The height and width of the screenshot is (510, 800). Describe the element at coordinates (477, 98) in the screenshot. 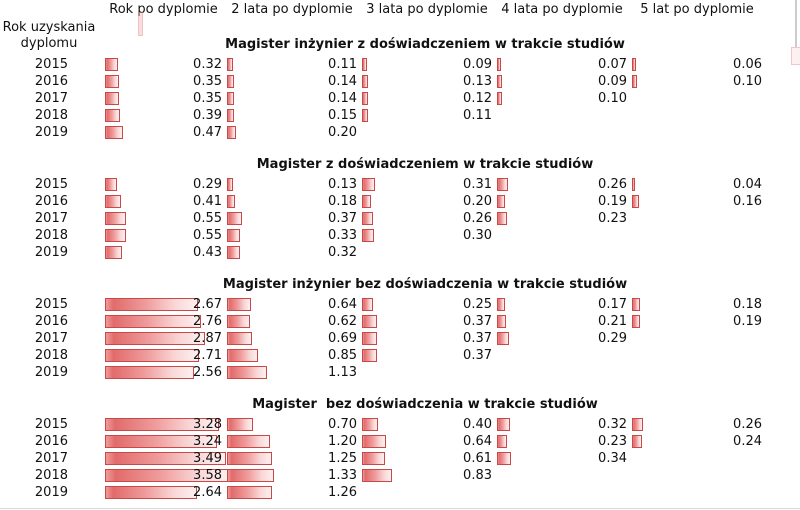

I see `value-label: 0.12` at that location.